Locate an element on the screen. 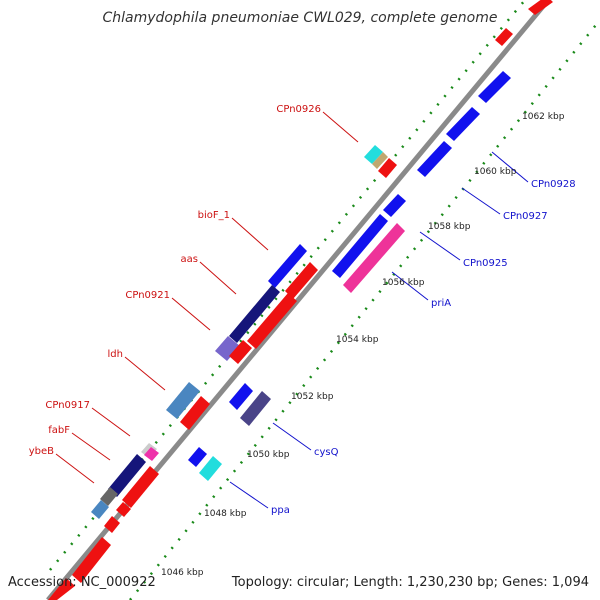  gene-label-cysq: cysQ is located at coordinates (326, 452).